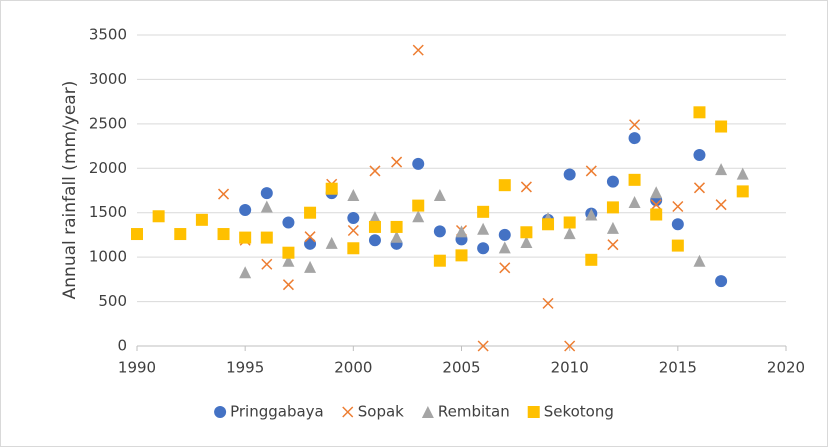 The image size is (828, 447). I want to click on legend: Pringgabaya Sopak Rembitan Sekotong, so click(414, 412).